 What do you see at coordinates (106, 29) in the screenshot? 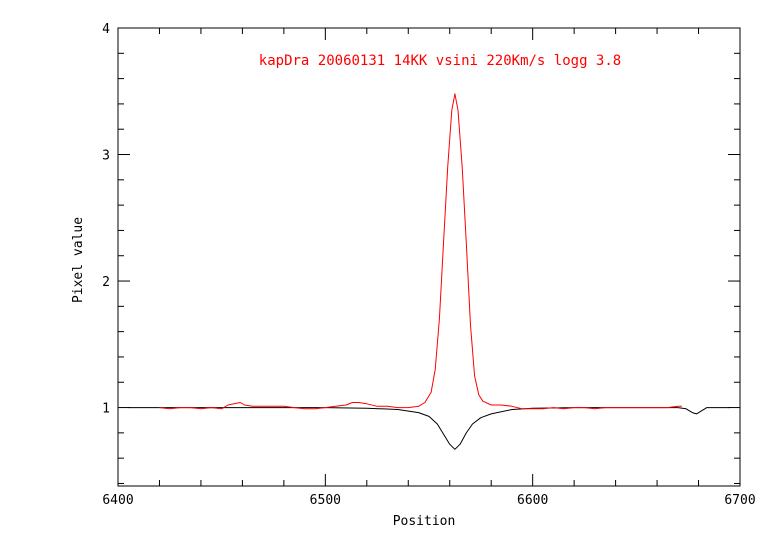
I see `y-tick-label: 4` at bounding box center [106, 29].